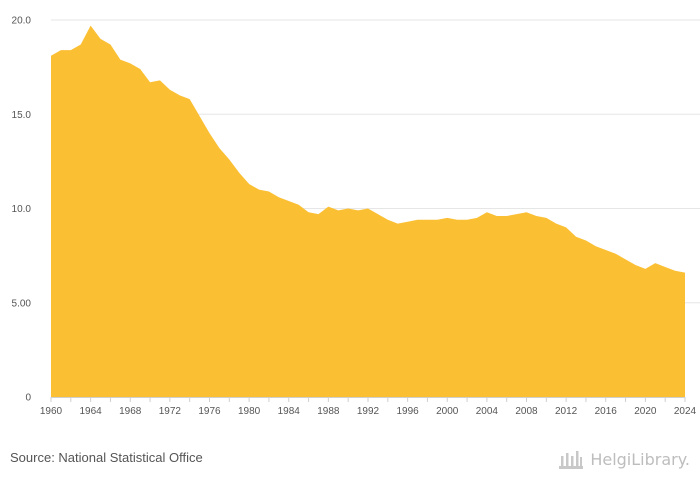 Image resolution: width=700 pixels, height=483 pixels. Describe the element at coordinates (571, 460) in the screenshot. I see `library-building-icon` at that location.